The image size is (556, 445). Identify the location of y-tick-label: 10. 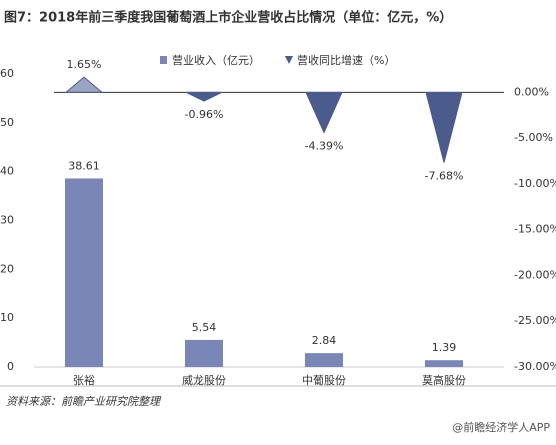
(7, 317).